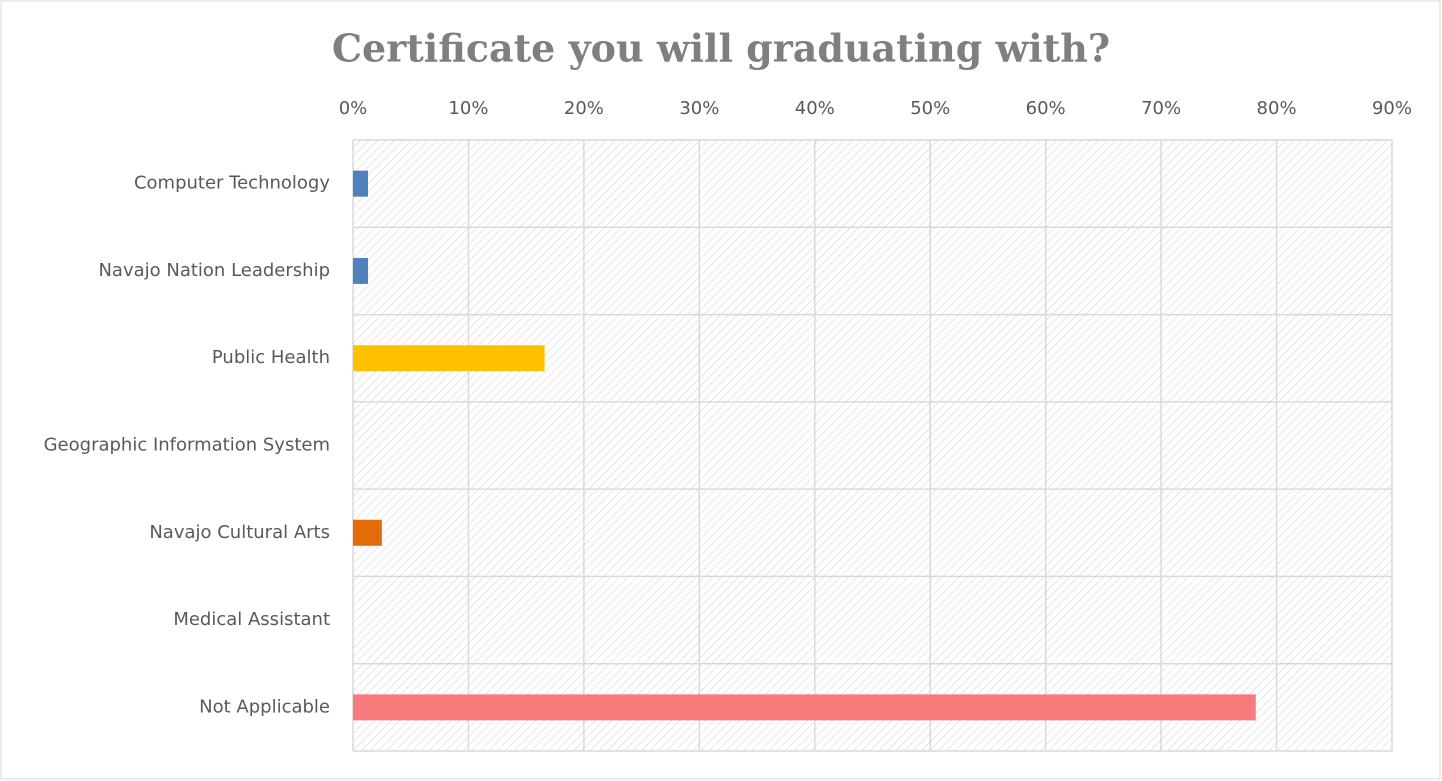 The image size is (1442, 781). Describe the element at coordinates (271, 357) in the screenshot. I see `y-tick-label: Public Health` at that location.